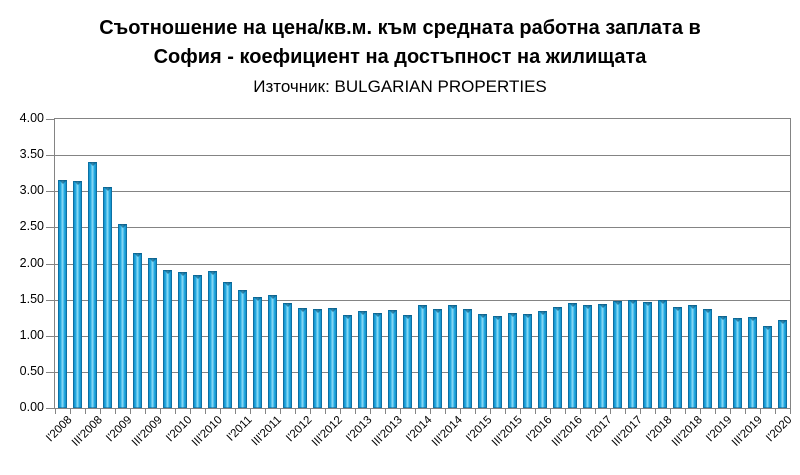 The image size is (800, 475). I want to click on x-axis-label: III'2013, so click(387, 431).